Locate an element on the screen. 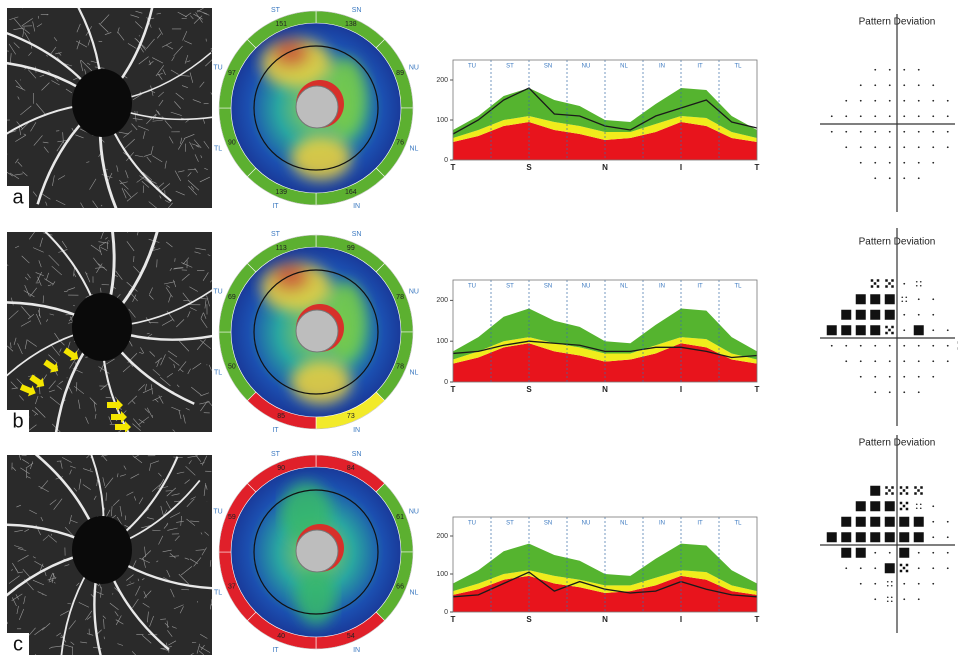 This screenshot has width=958, height=655. sector-label: NU is located at coordinates (586, 67).